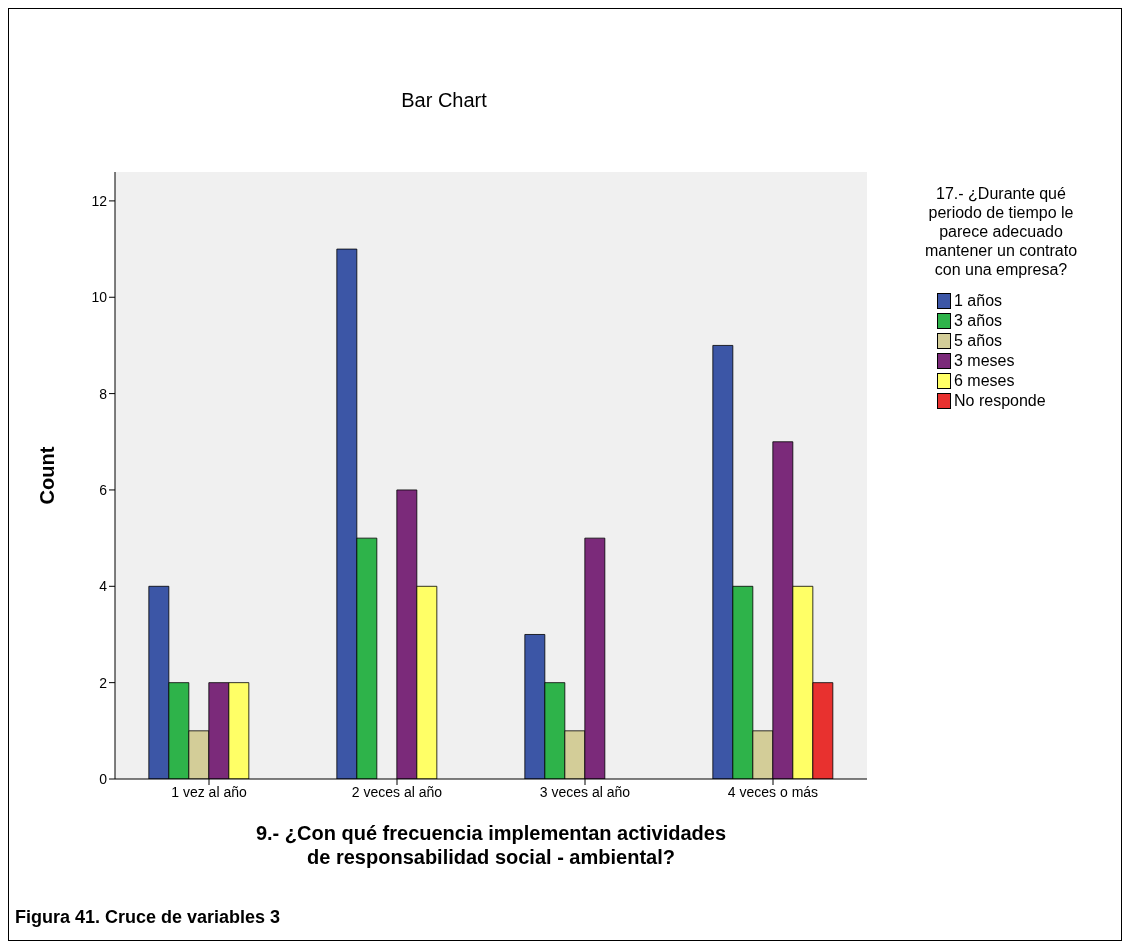  Describe the element at coordinates (99, 200) in the screenshot. I see `y-tick-label: 12` at that location.